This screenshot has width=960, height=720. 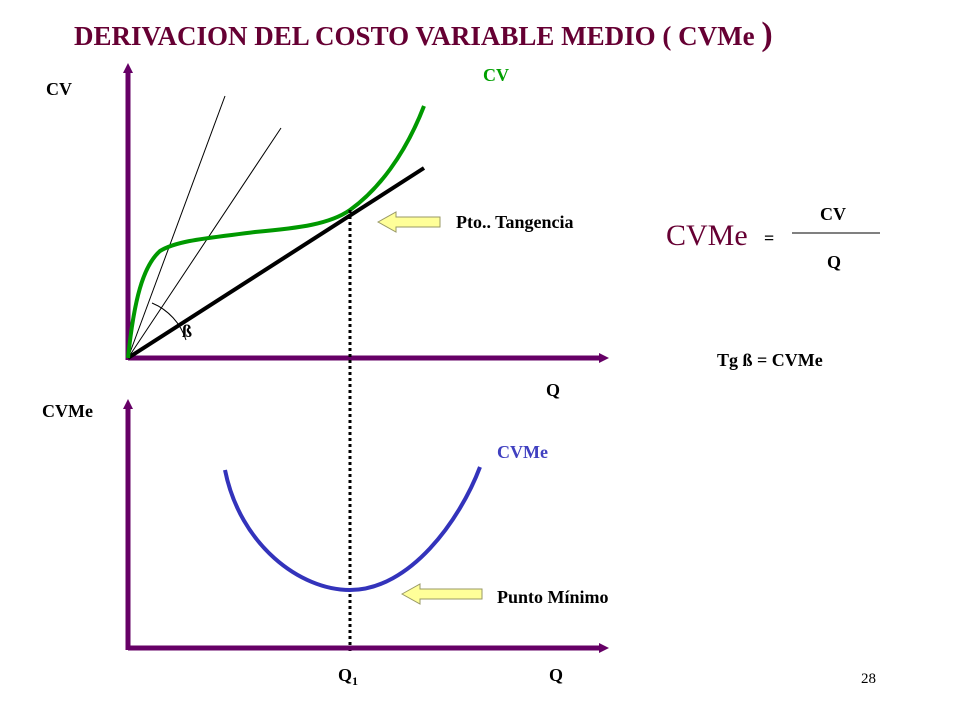 I want to click on tangent-equation: Tg ß = CVMe, so click(x=770, y=360).